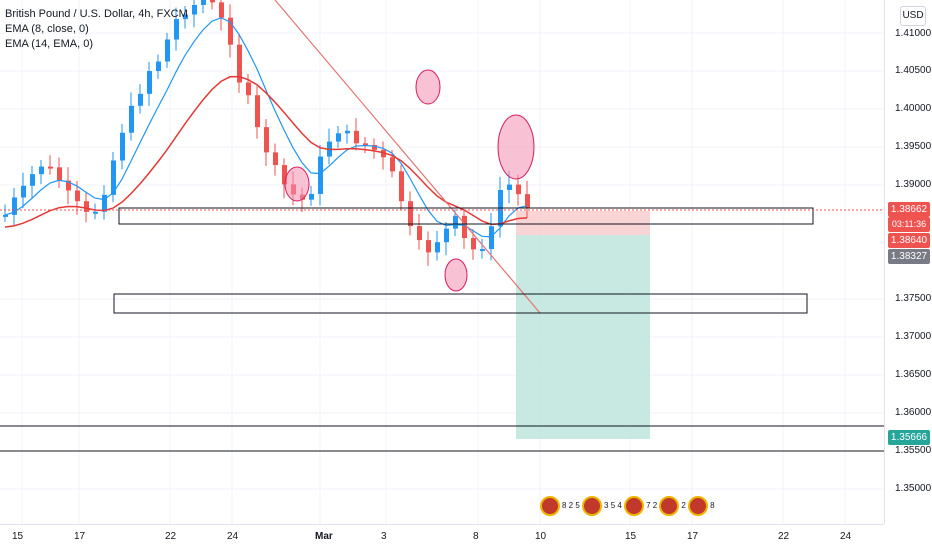  I want to click on event-count: 8, so click(712, 506).